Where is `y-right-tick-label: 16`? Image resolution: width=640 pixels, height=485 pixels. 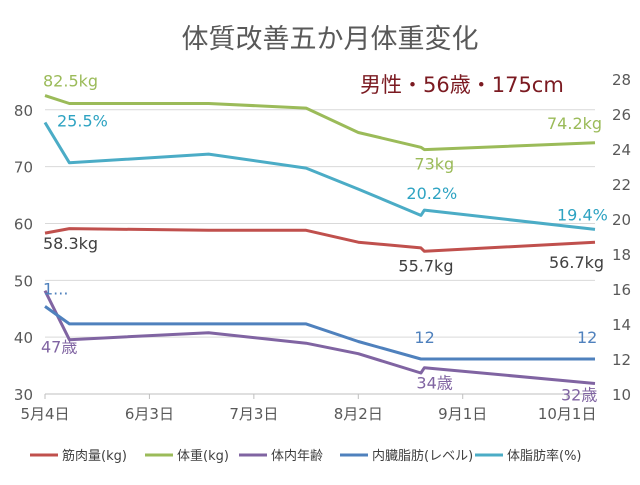 y-right-tick-label: 16 is located at coordinates (621, 290).